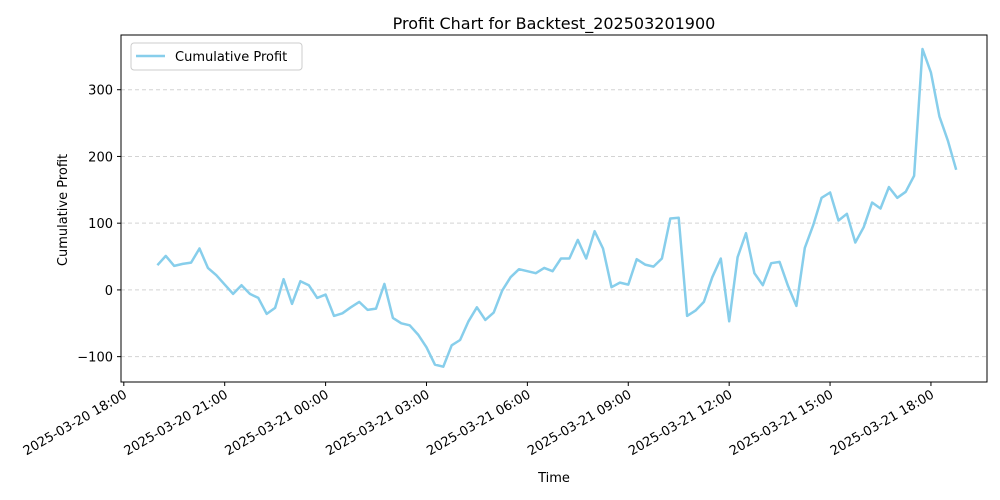  What do you see at coordinates (882, 423) in the screenshot?
I see `x-tick-label: 2025-03-21 18:00` at bounding box center [882, 423].